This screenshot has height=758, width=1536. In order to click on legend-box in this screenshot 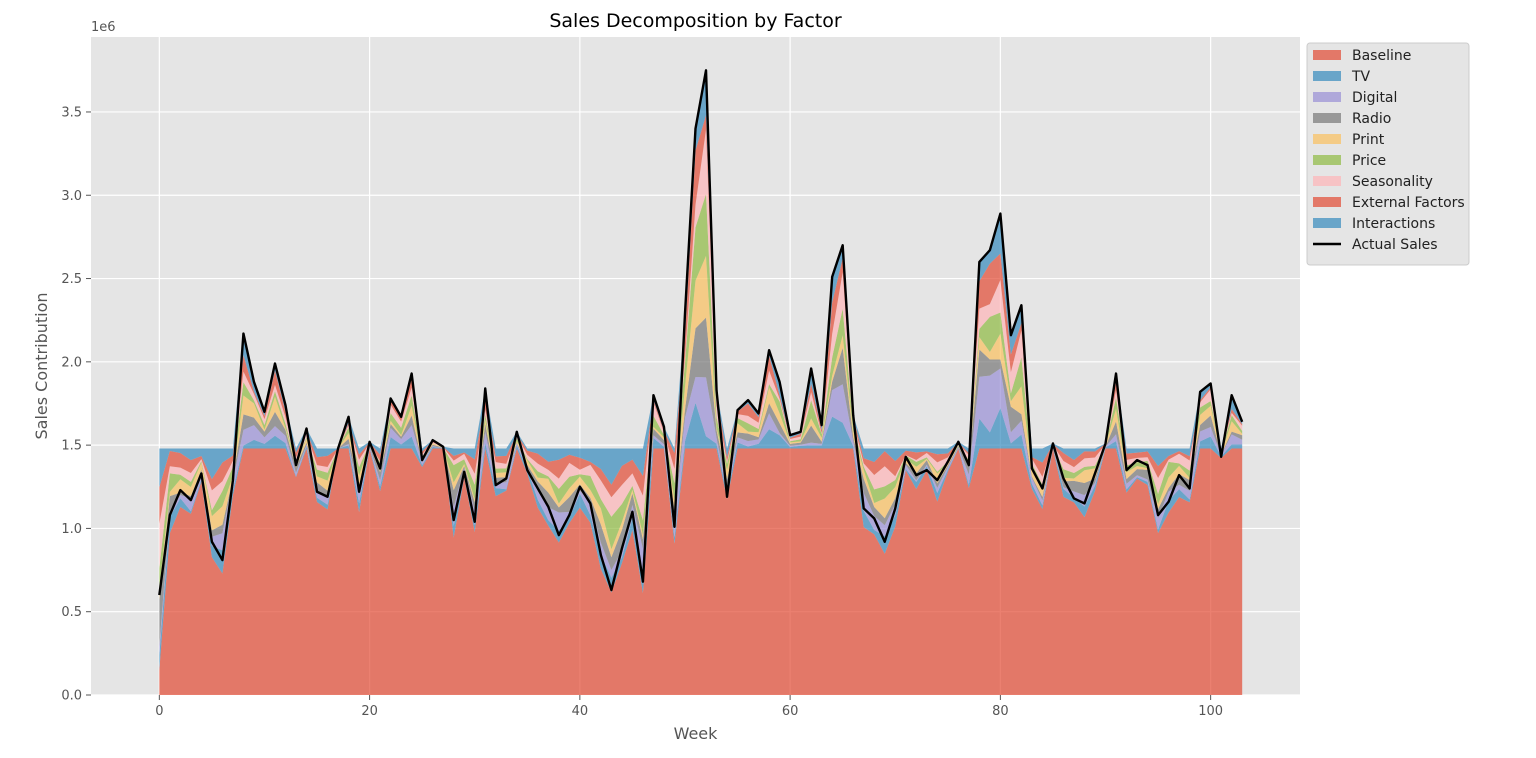, I will do `click(1388, 154)`.